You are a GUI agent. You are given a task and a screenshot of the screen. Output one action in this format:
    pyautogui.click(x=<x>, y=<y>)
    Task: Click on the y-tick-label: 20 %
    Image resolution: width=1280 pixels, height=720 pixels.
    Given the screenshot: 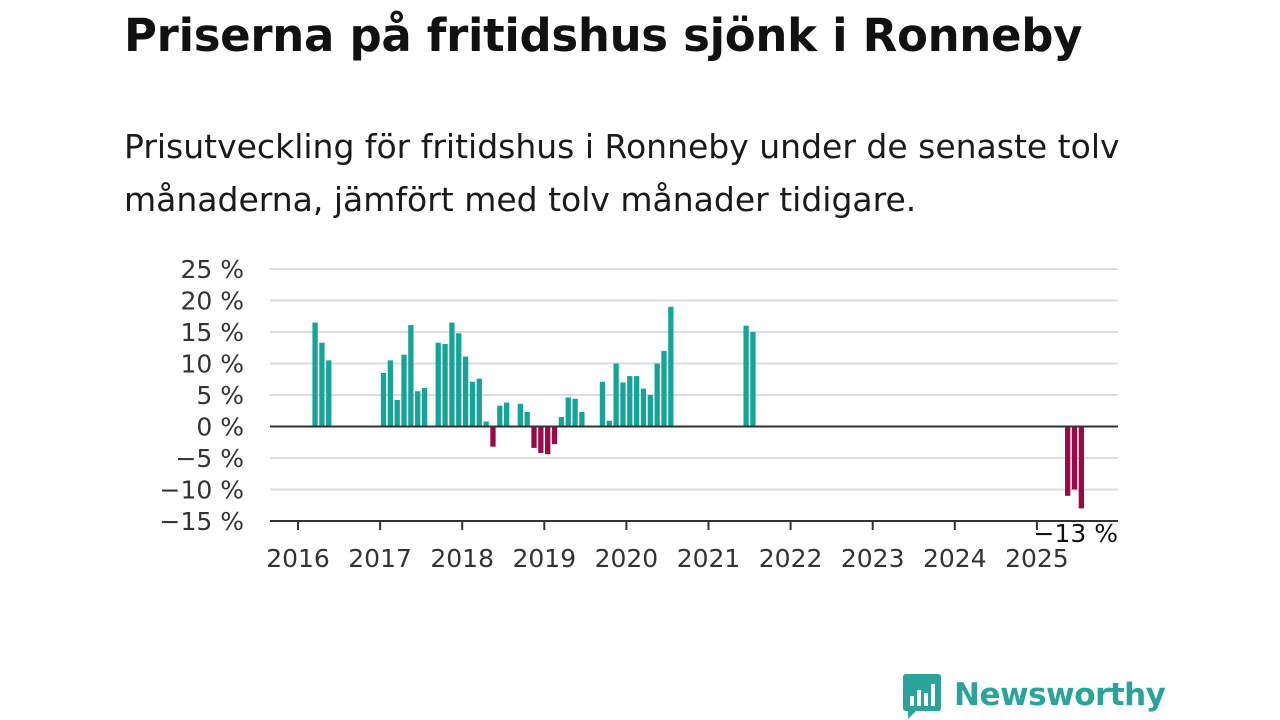 What is the action you would take?
    pyautogui.click(x=212, y=301)
    